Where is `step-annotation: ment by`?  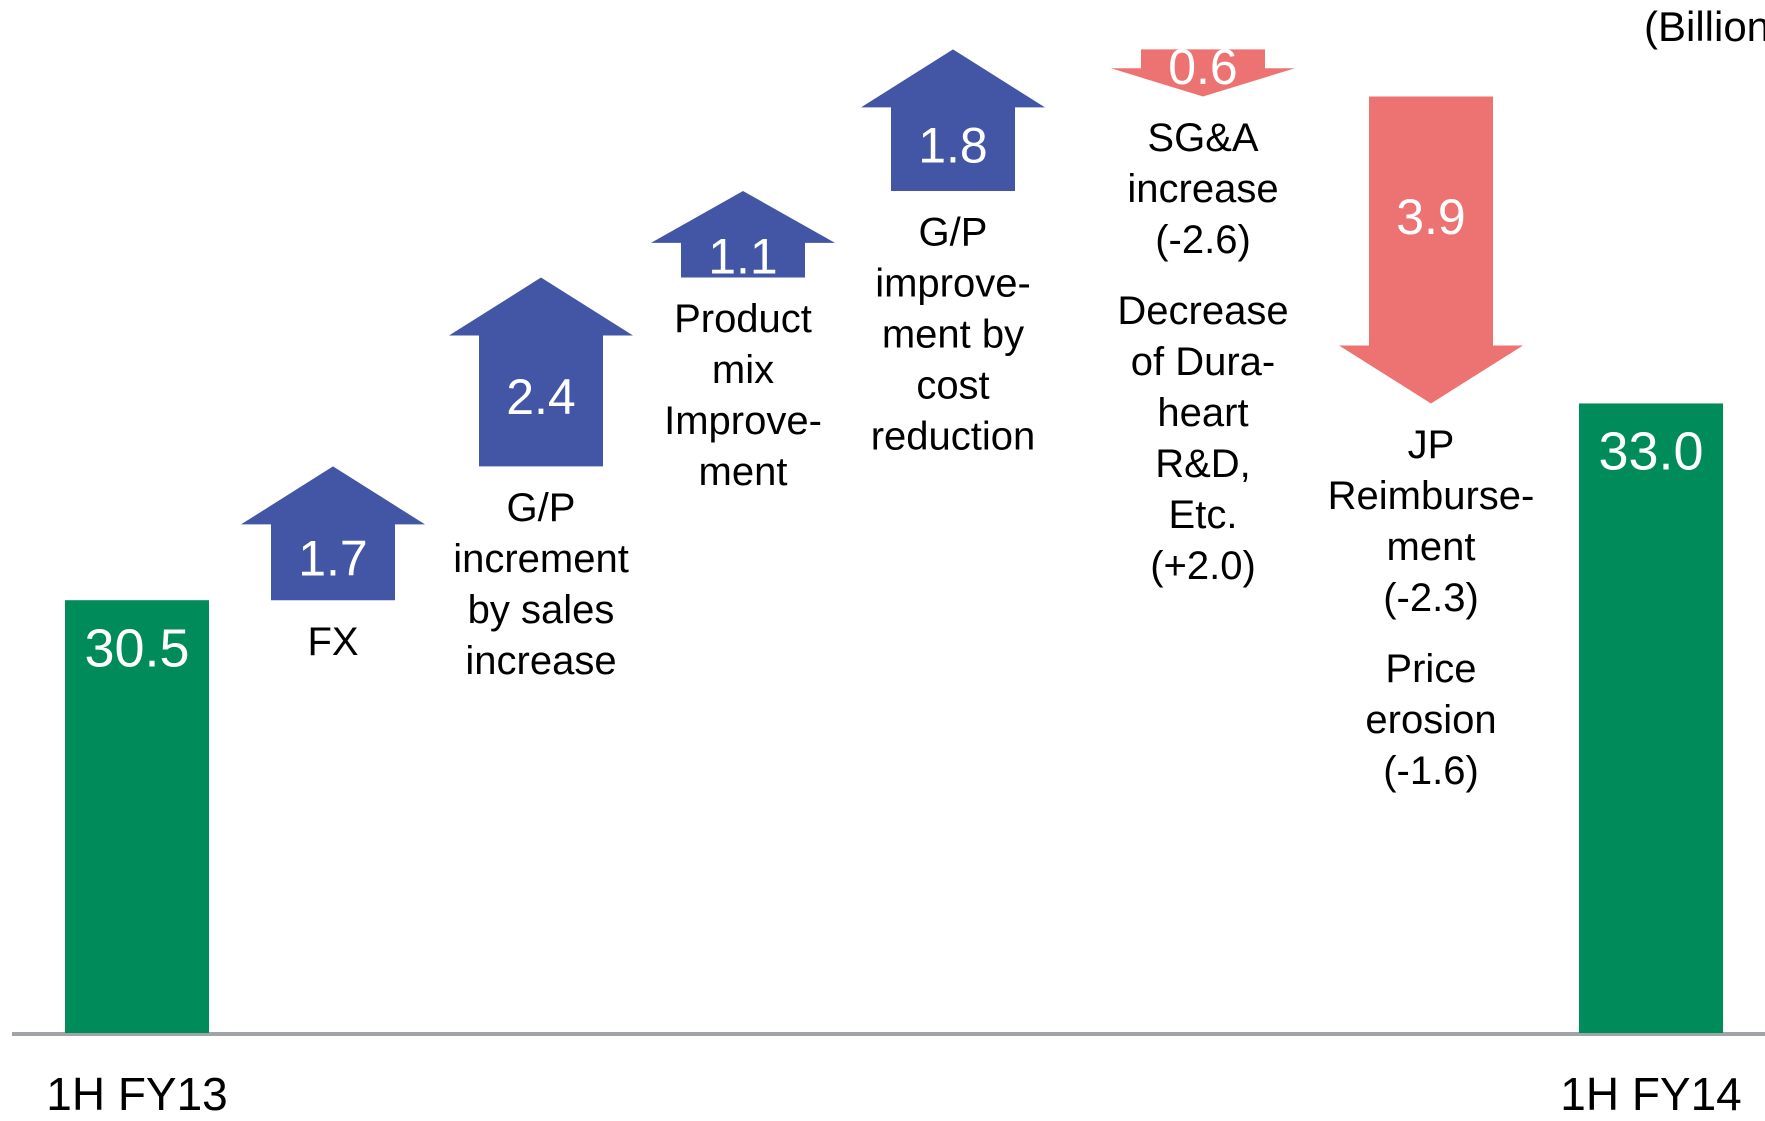 step-annotation: ment by is located at coordinates (953, 335).